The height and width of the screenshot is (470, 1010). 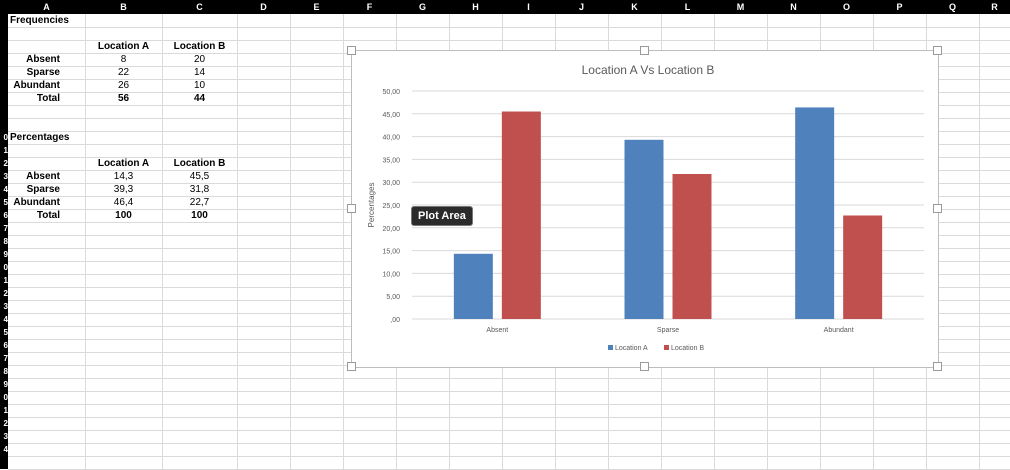 I want to click on percentages-row-label: Abundant, so click(x=36, y=202).